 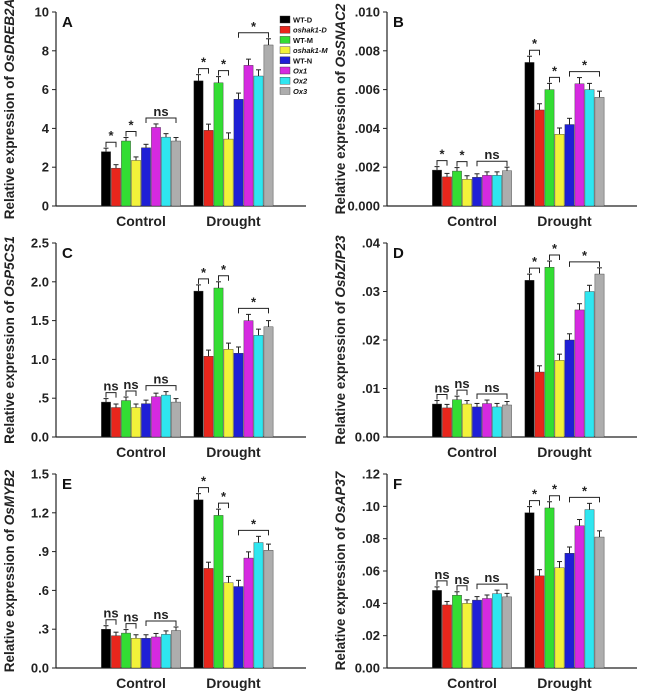 What do you see at coordinates (42, 12) in the screenshot?
I see `y-tick-label: 10` at bounding box center [42, 12].